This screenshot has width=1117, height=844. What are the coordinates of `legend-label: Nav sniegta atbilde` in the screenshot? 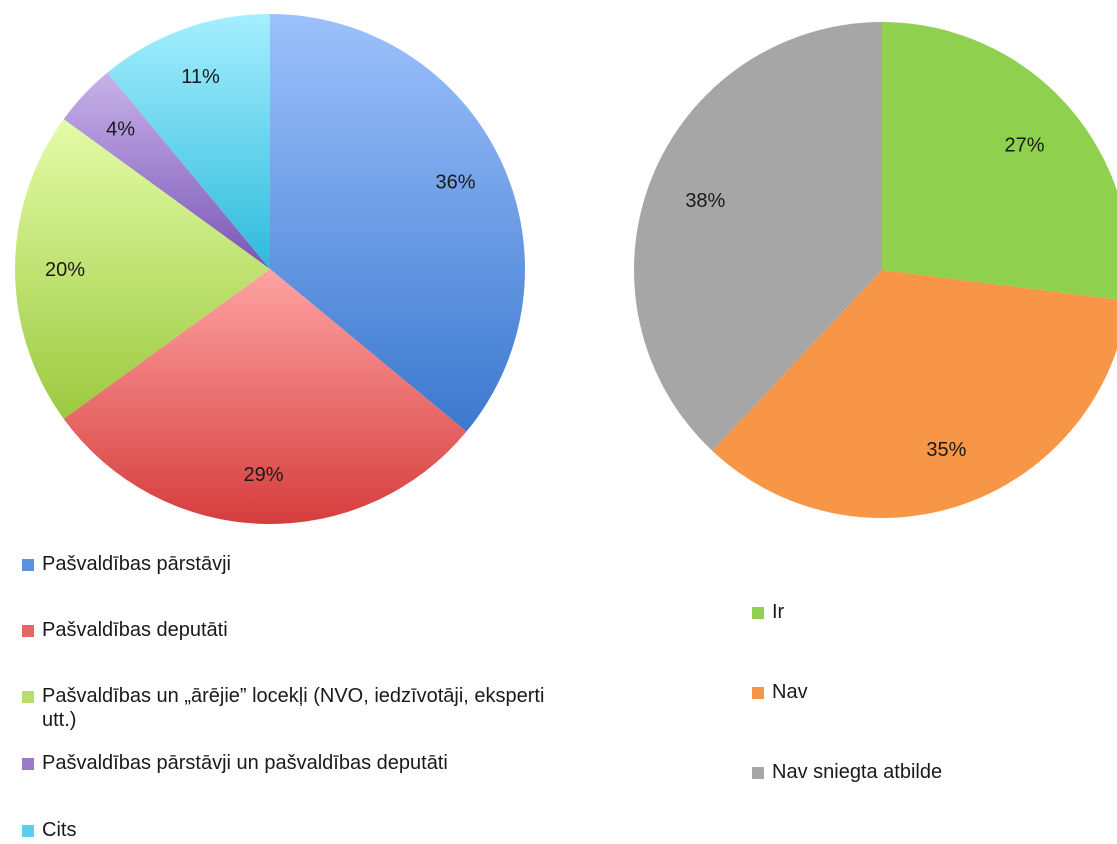 It's located at (857, 772).